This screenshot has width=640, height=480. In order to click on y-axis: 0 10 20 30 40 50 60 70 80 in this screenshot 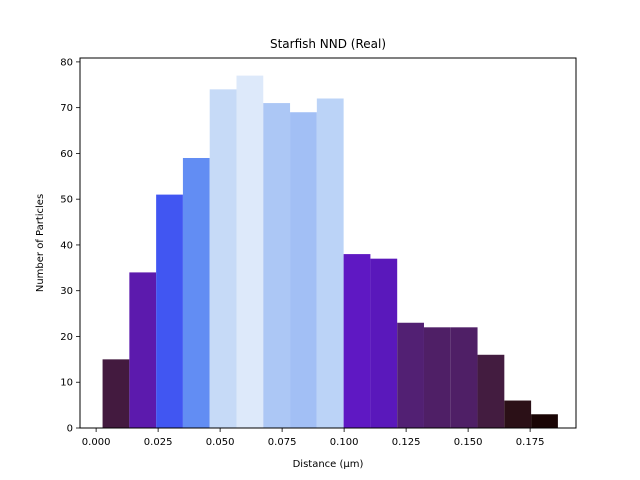, I will do `click(70, 246)`.